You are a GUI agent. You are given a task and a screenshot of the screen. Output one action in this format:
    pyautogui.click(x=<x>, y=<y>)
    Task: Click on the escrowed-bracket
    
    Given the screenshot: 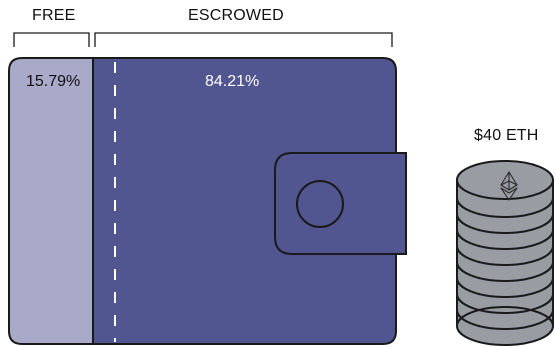 What is the action you would take?
    pyautogui.click(x=243, y=39)
    